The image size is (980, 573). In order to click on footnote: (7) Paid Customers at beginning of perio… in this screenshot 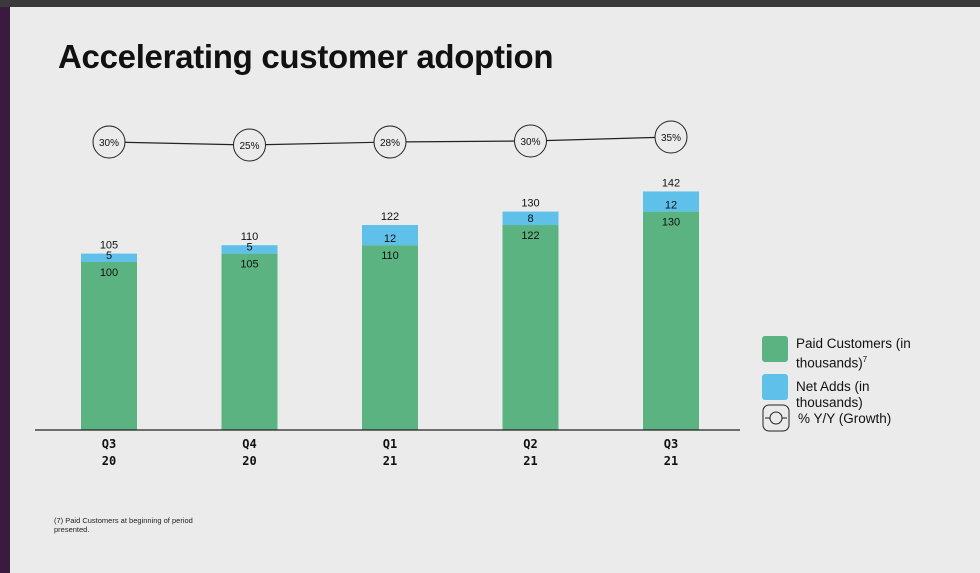, I will do `click(123, 525)`.